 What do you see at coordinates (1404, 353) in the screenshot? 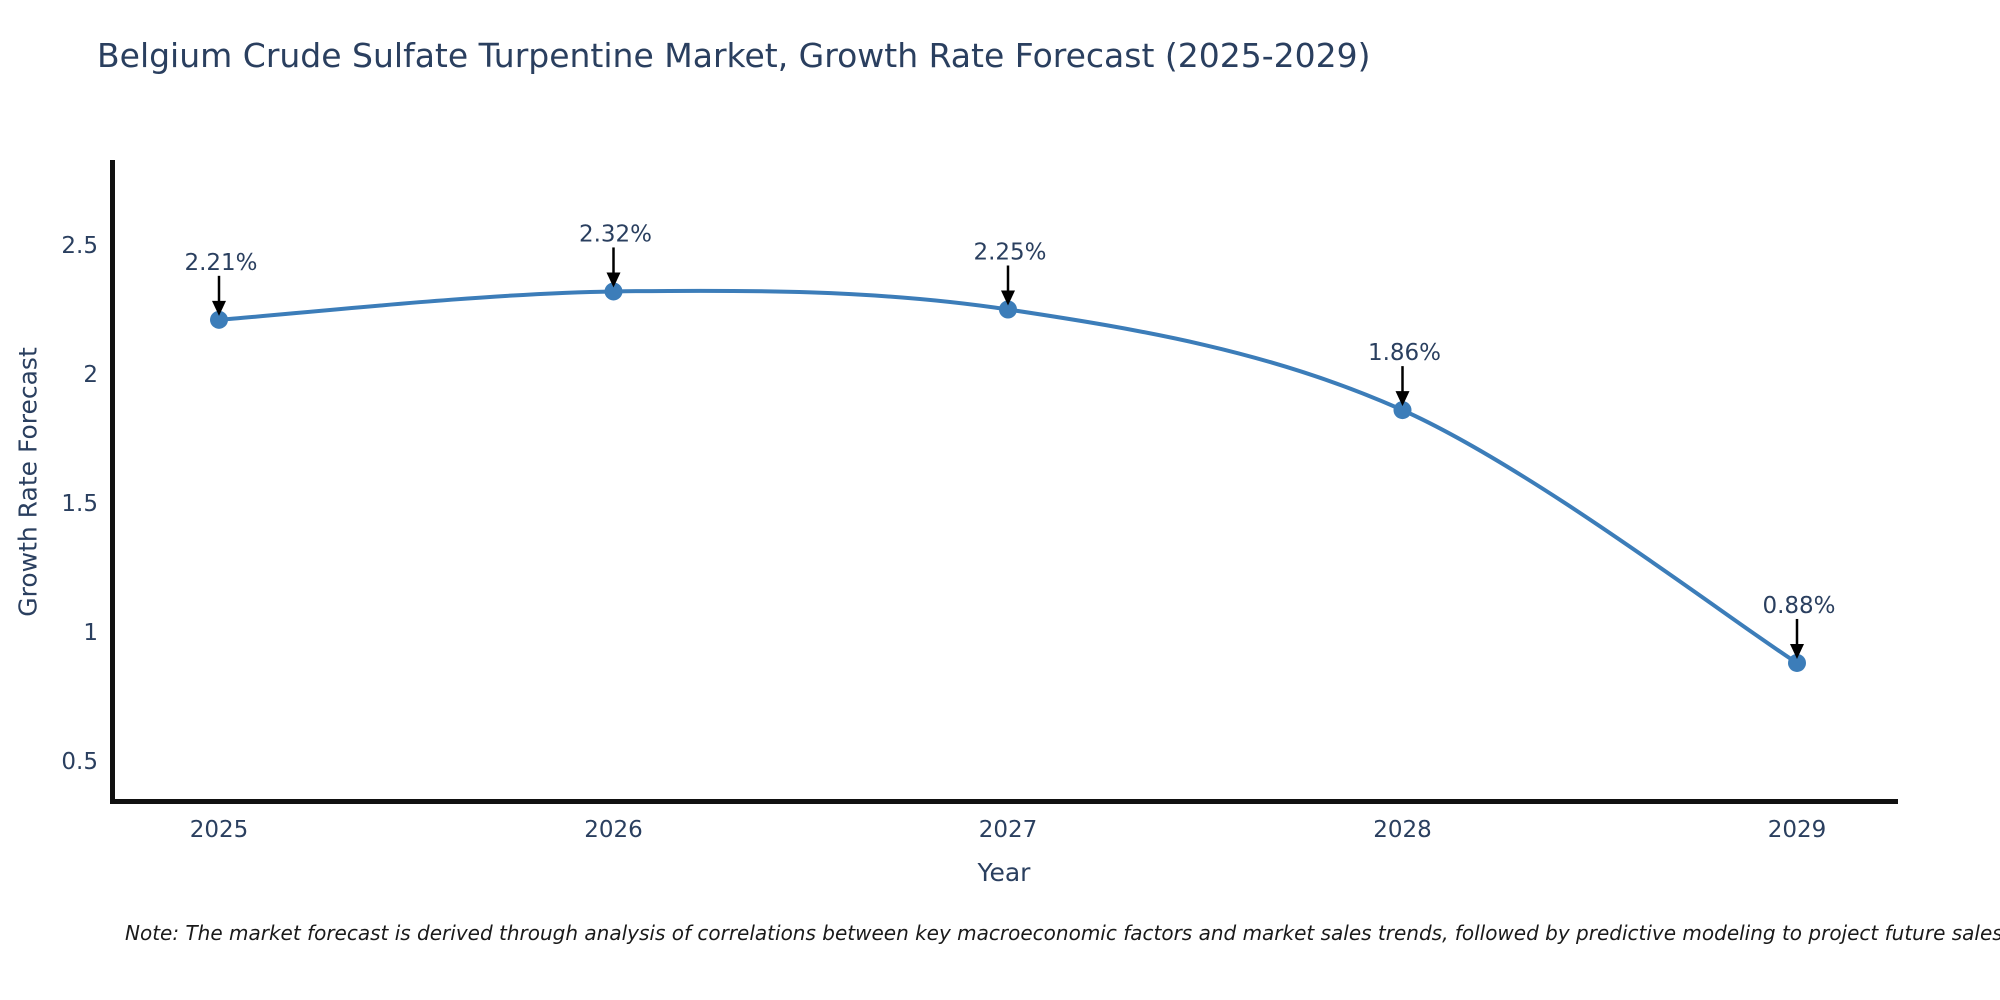
I see `point-value-label: 1.86%` at bounding box center [1404, 353].